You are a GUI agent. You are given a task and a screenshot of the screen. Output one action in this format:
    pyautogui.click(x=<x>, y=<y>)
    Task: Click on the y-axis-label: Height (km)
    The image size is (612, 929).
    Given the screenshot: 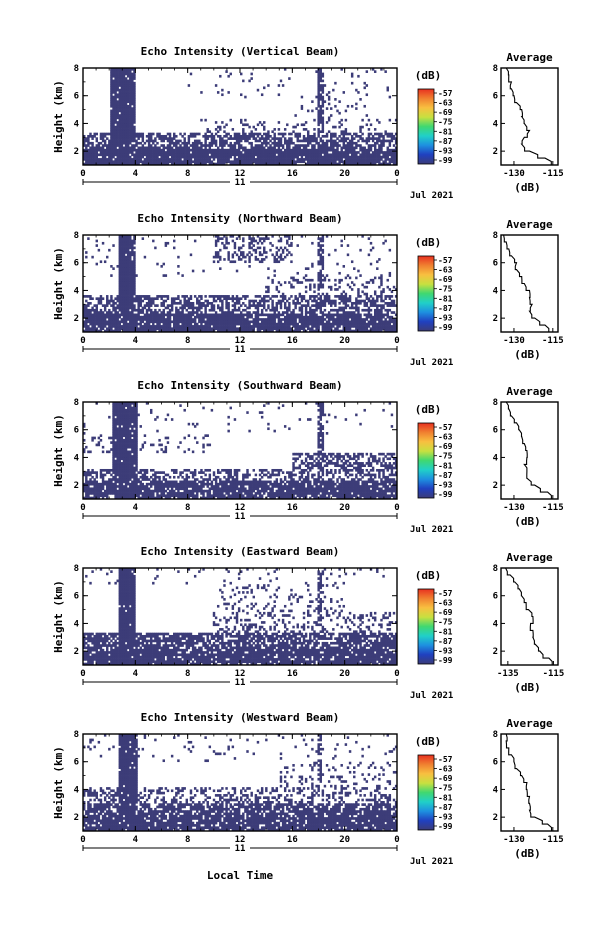 What is the action you would take?
    pyautogui.click(x=58, y=116)
    